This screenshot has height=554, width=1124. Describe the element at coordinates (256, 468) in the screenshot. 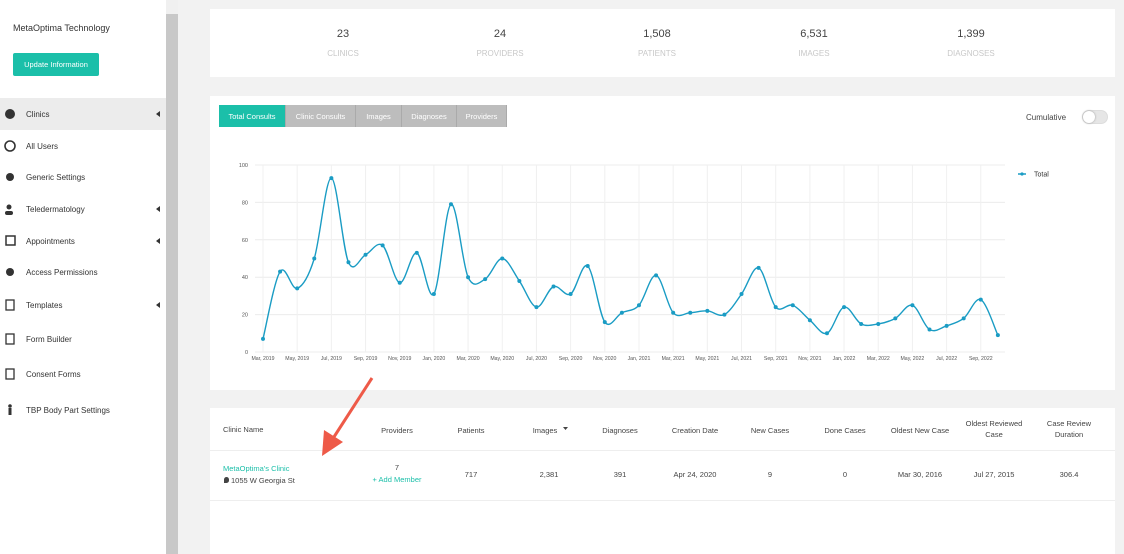

I see `clinic-name-link: MetaOptima's Clinic` at that location.